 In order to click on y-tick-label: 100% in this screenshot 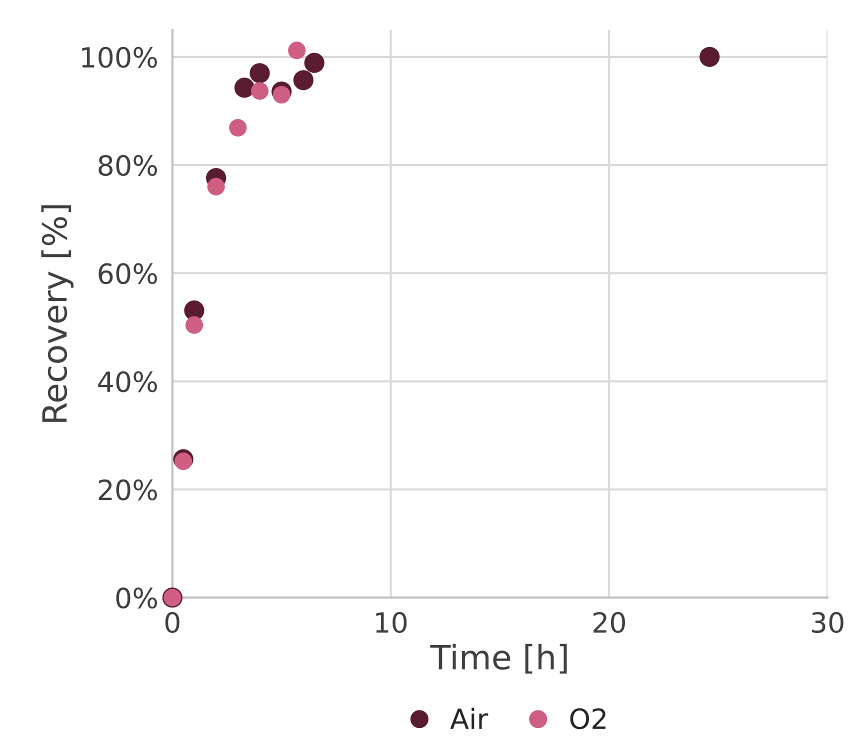, I will do `click(119, 57)`.